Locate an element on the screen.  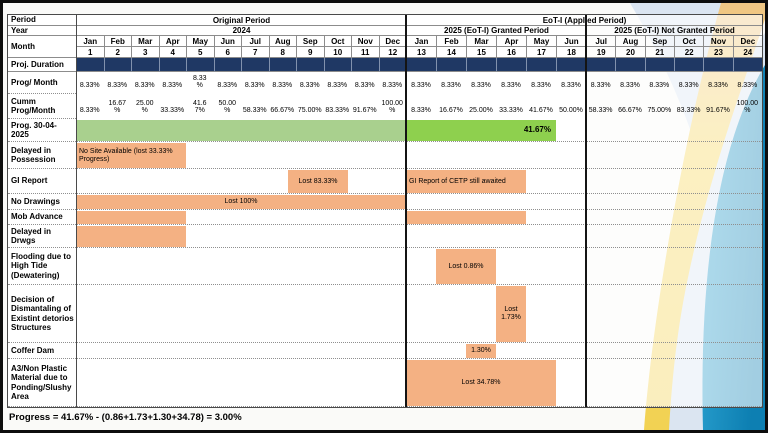
month-number-cell: 16 is located at coordinates (511, 52).